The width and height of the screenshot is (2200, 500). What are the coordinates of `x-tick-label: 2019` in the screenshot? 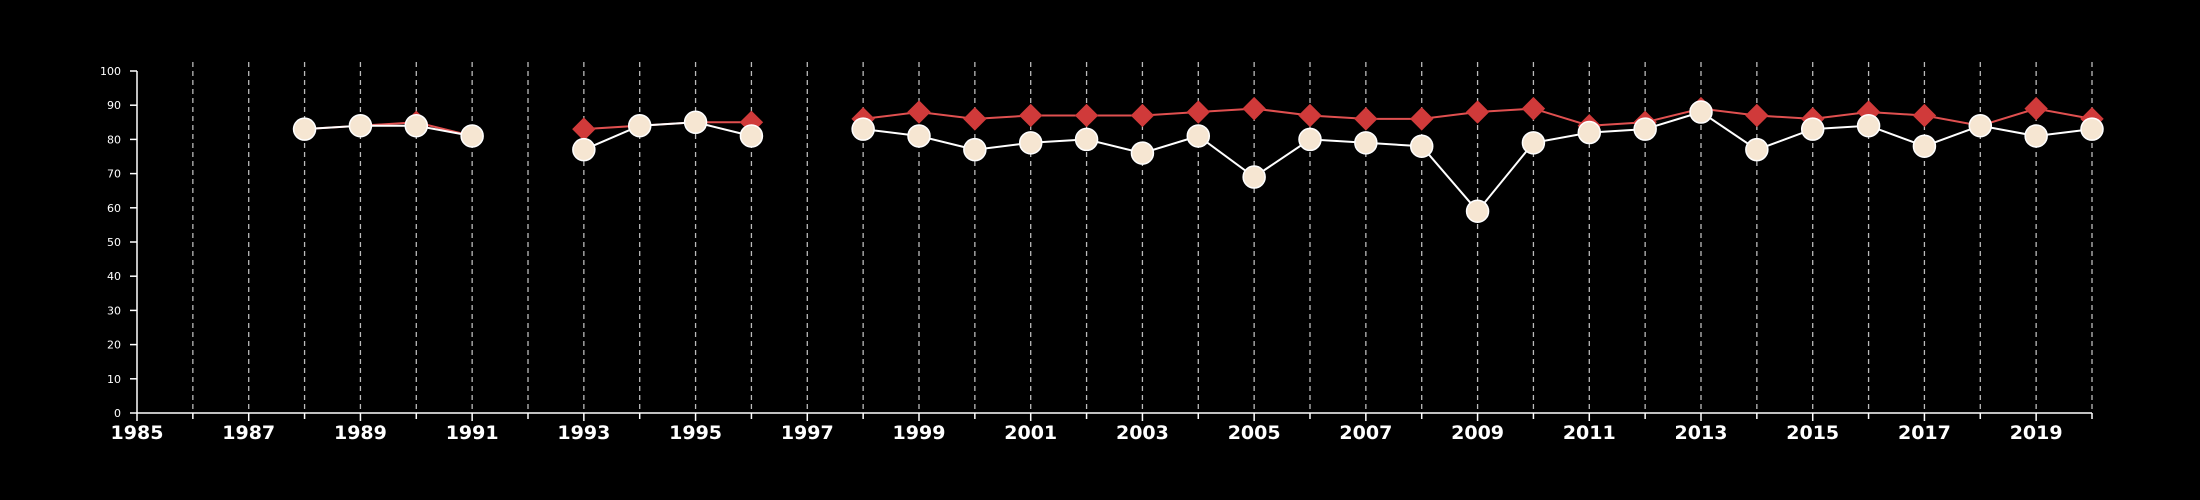 It's located at (2036, 433).